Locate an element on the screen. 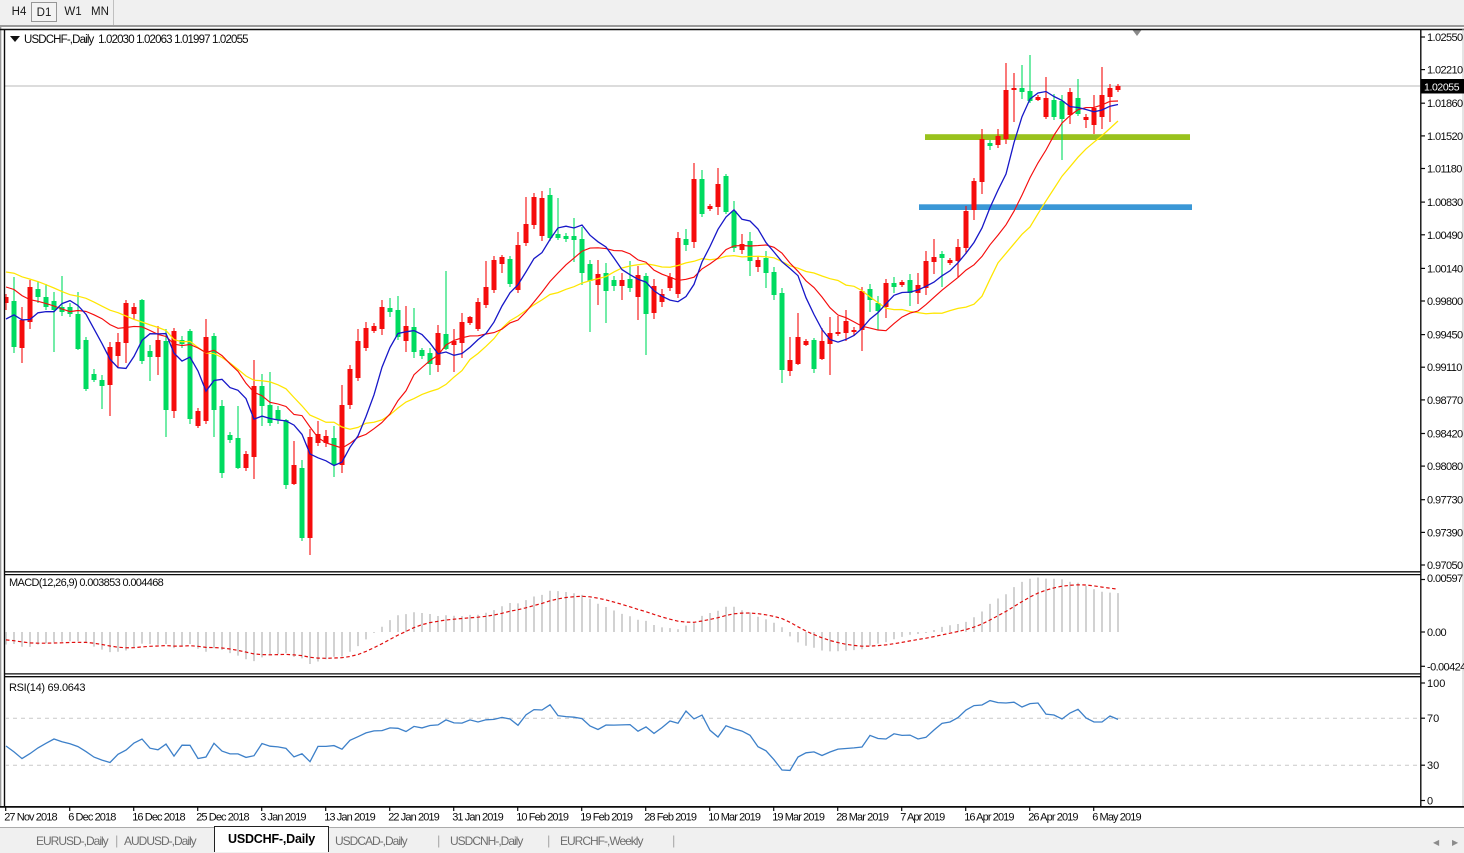  svg-text: 28 Mar 2019 is located at coordinates (862, 818).